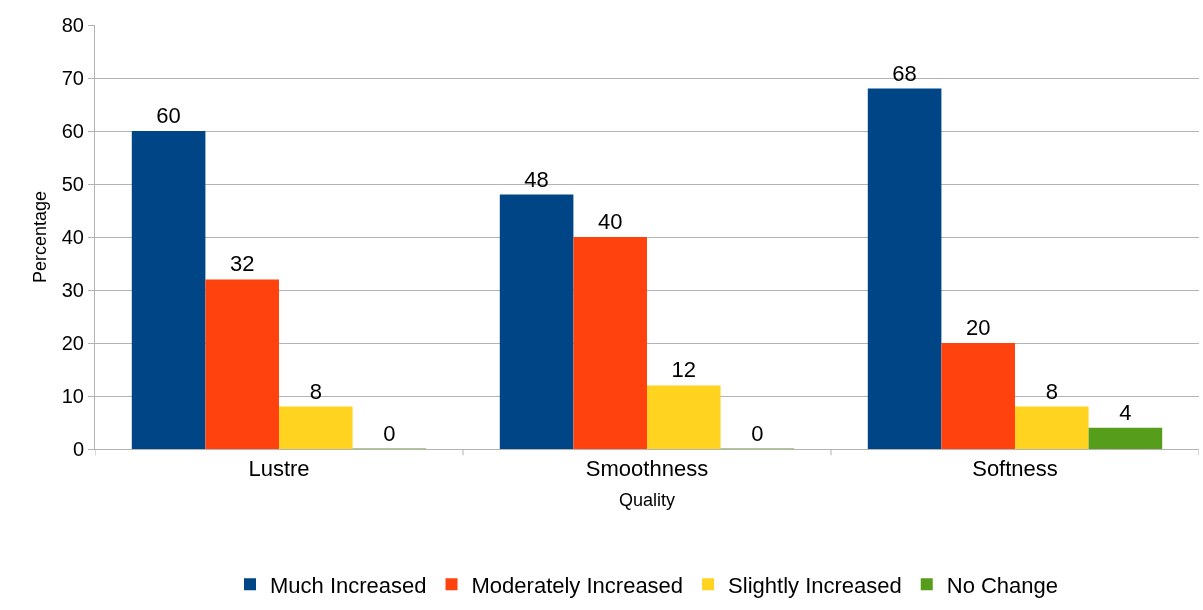  What do you see at coordinates (78, 449) in the screenshot?
I see `y-tick-label: 0` at bounding box center [78, 449].